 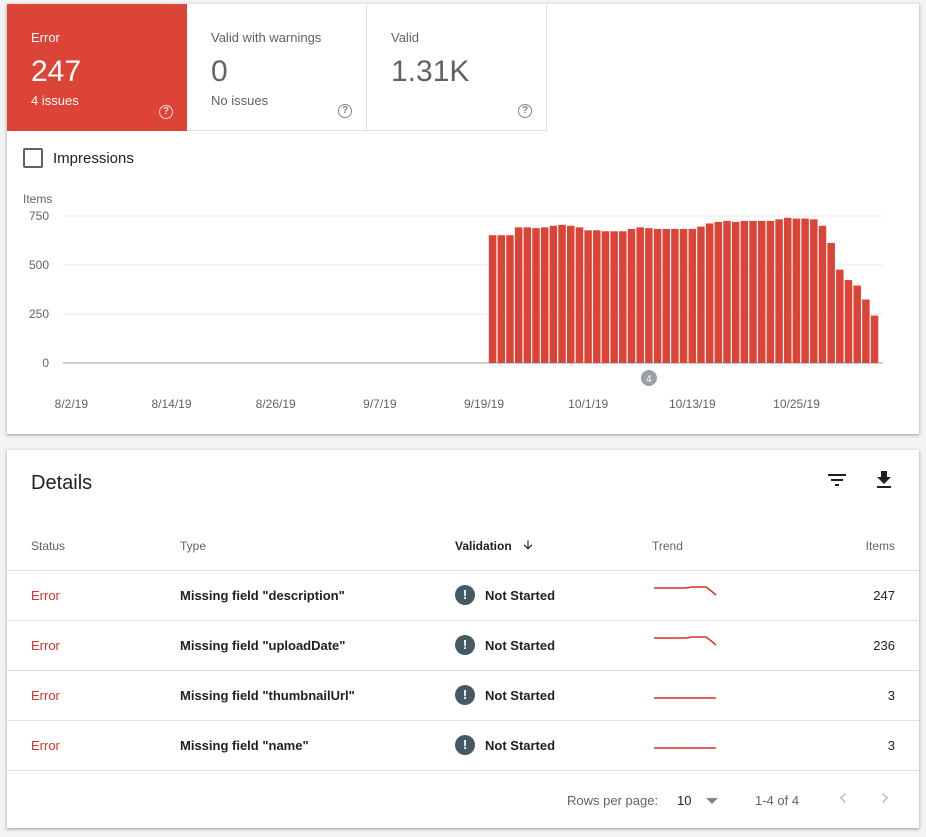 I want to click on rows-per-page-label: Rows per page:, so click(x=613, y=800).